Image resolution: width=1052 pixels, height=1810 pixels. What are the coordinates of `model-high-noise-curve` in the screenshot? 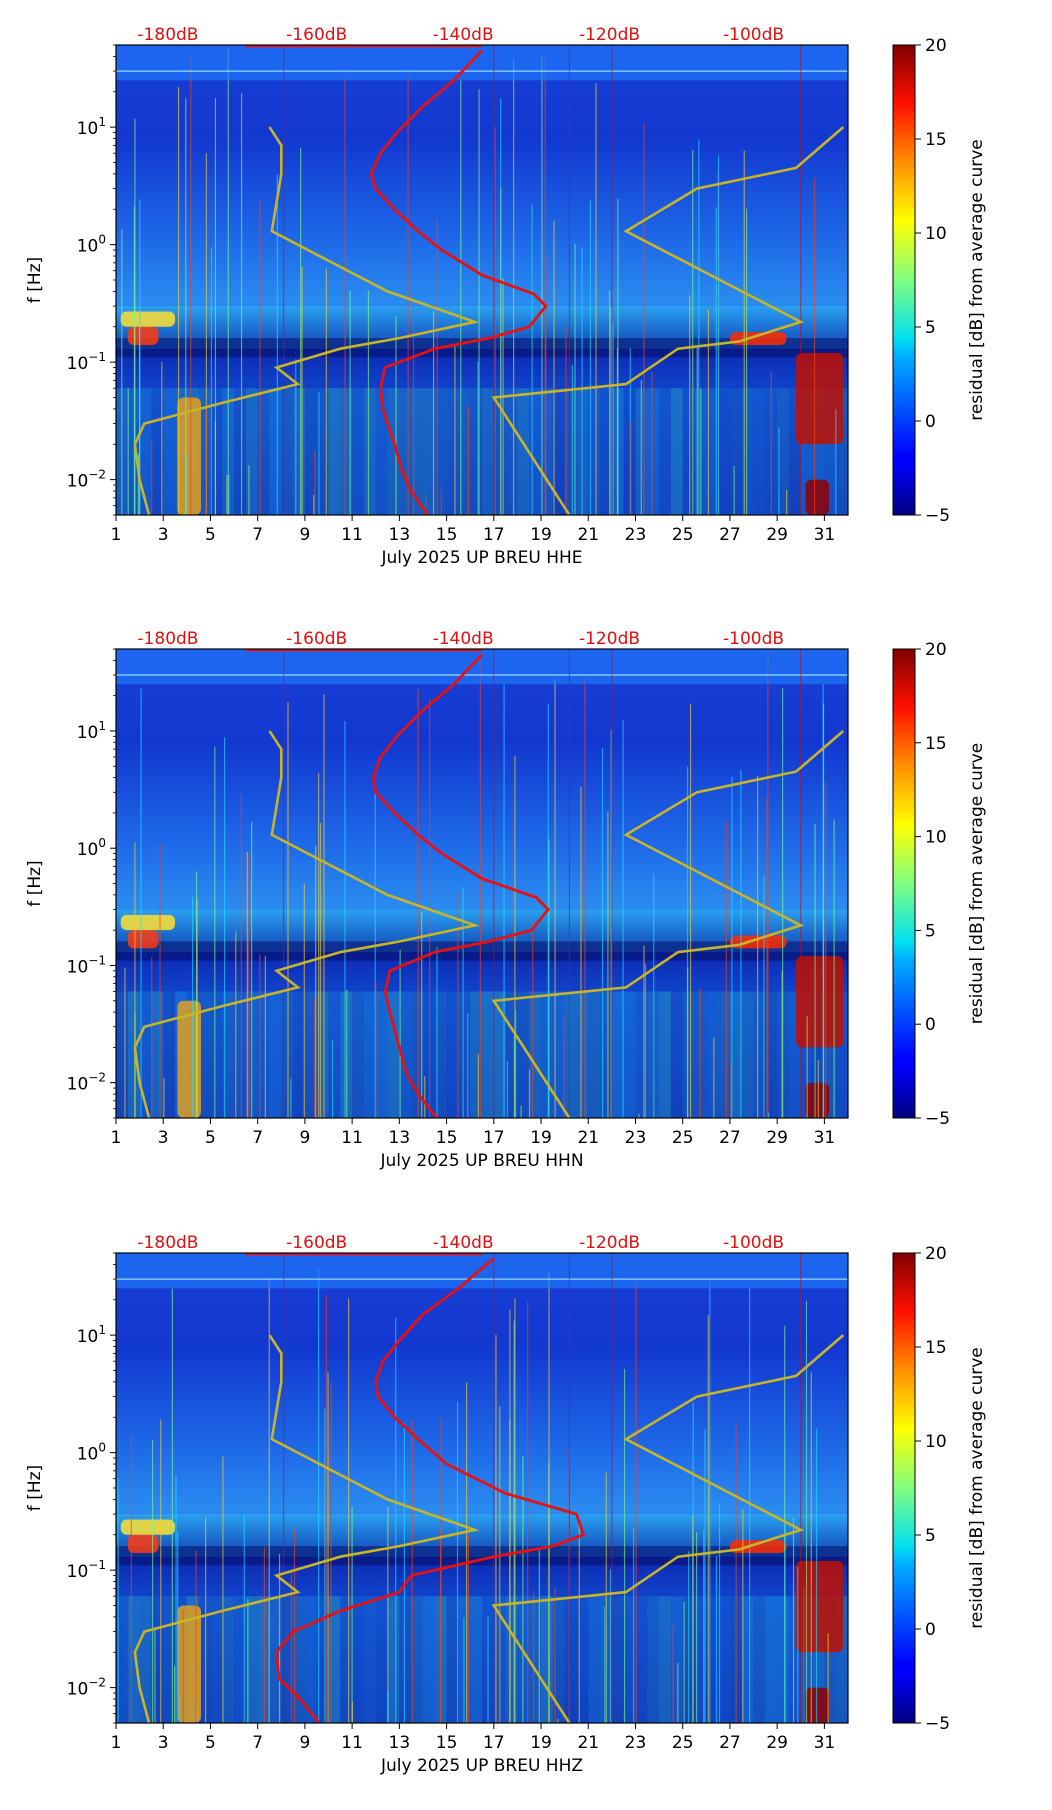 It's located at (668, 320).